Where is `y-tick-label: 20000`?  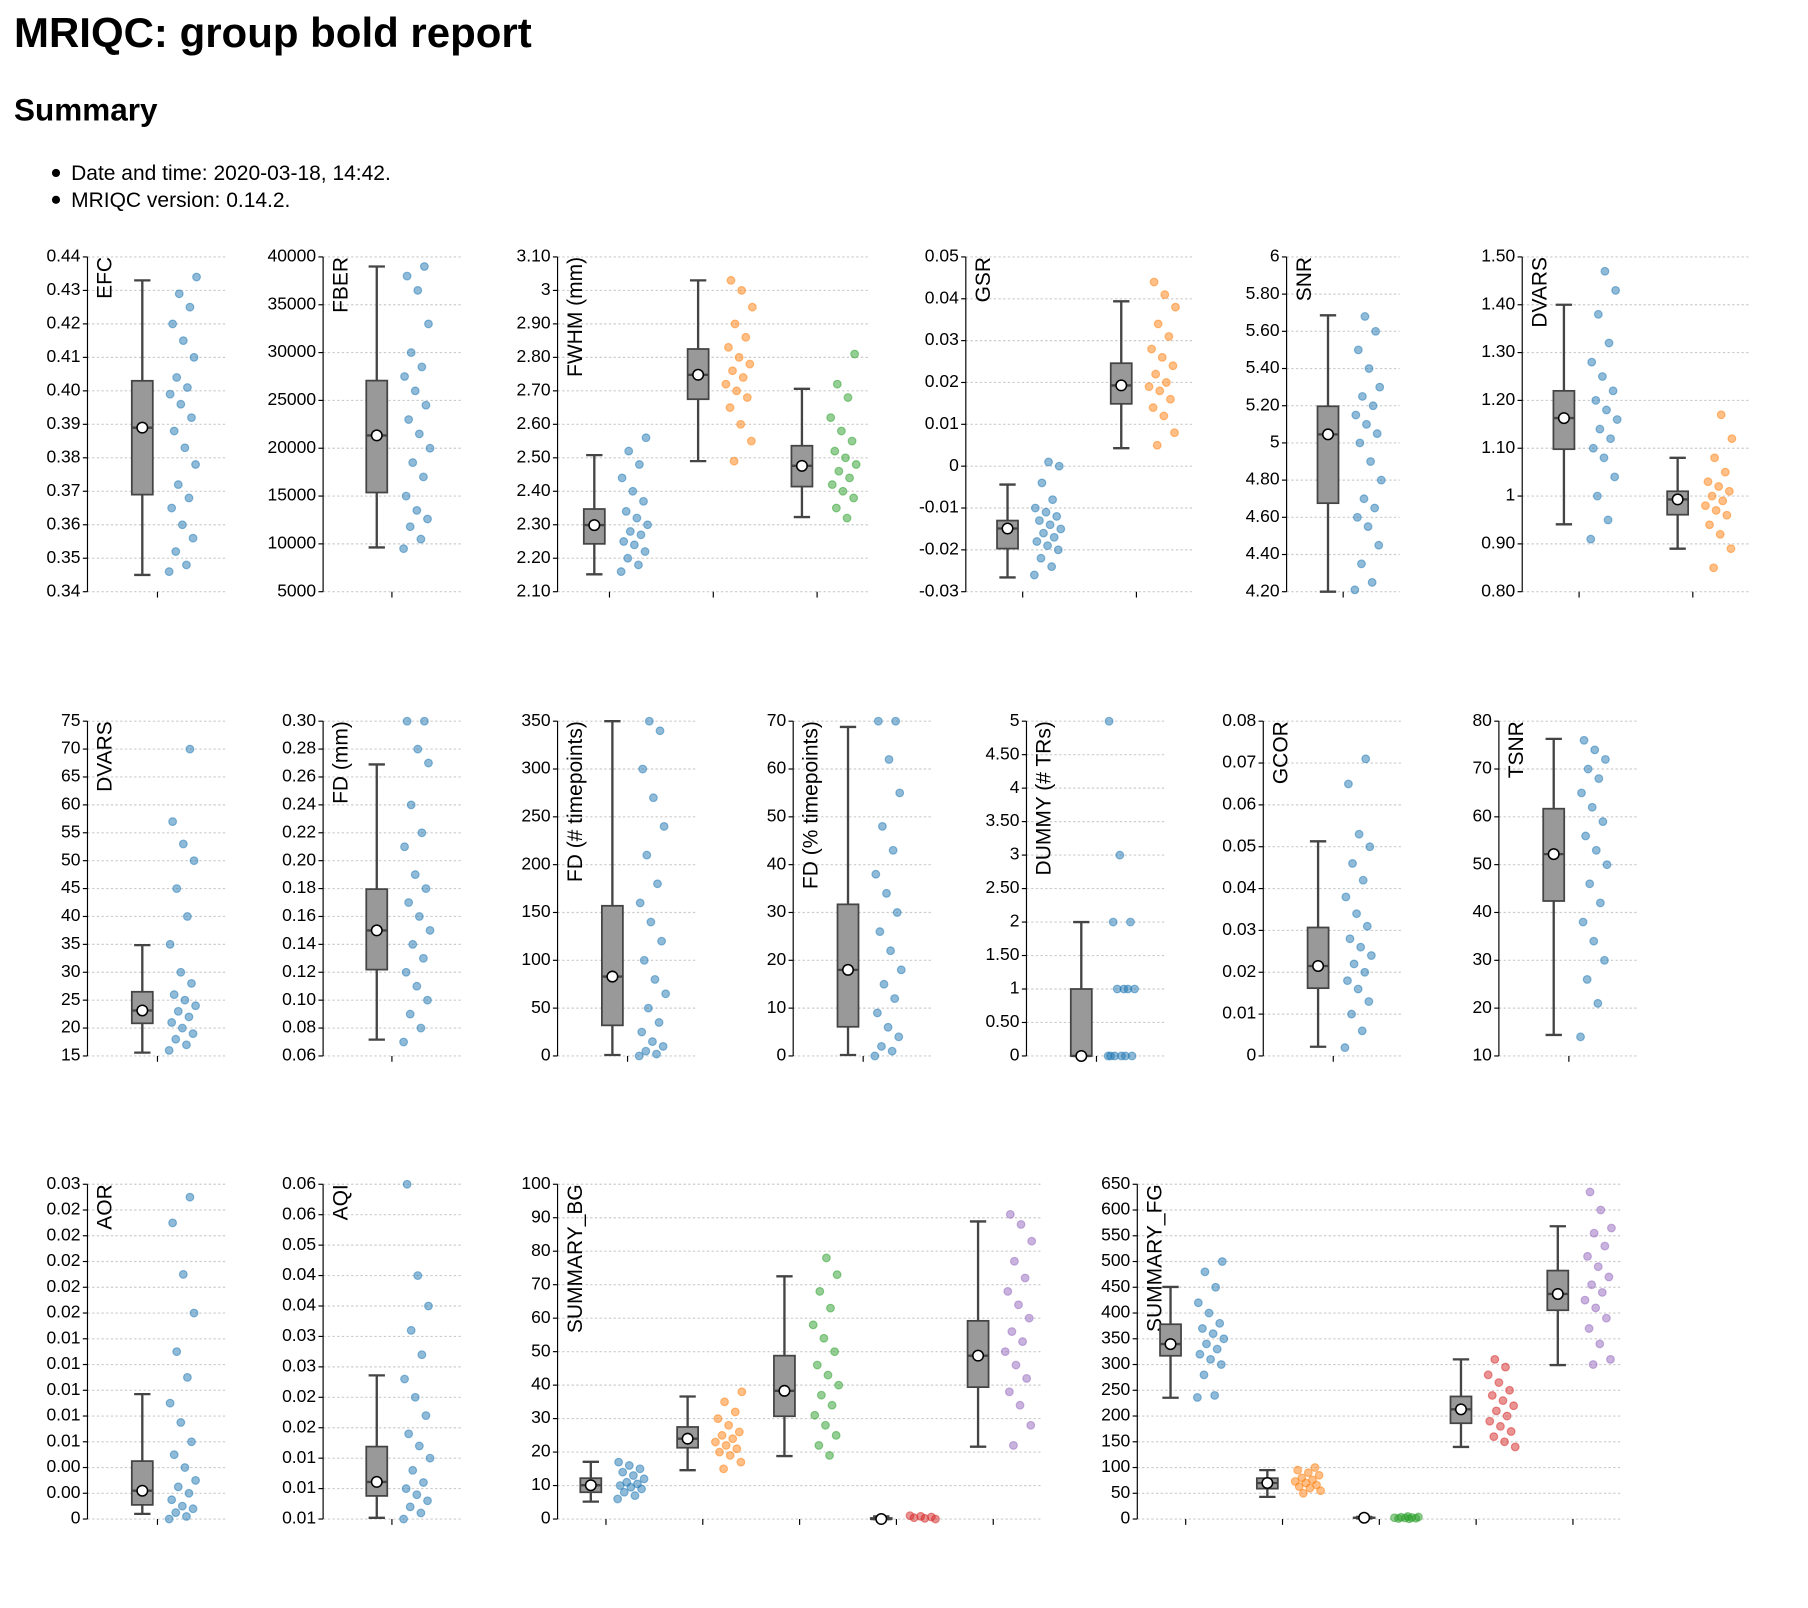 y-tick-label: 20000 is located at coordinates (291, 447).